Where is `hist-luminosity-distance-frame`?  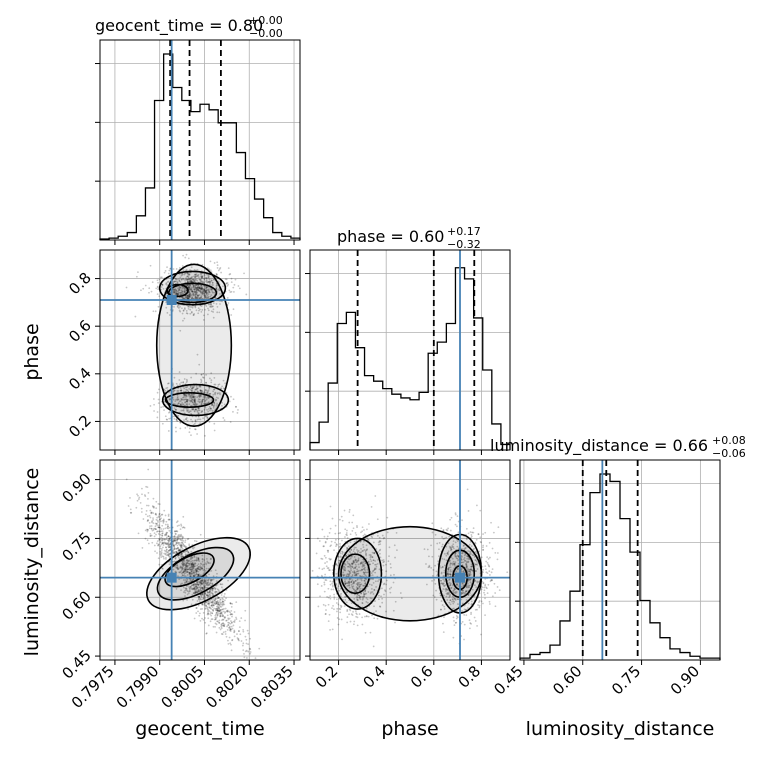 hist-luminosity-distance-frame is located at coordinates (620, 560).